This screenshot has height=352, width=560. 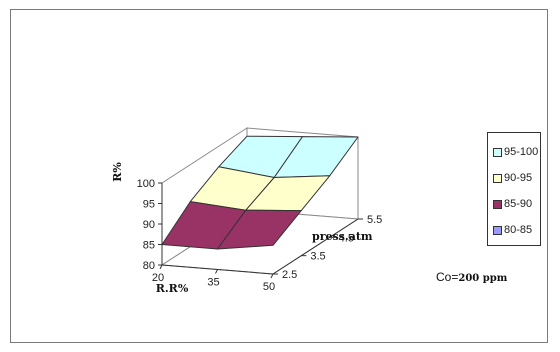 I want to click on z-tick-label: 100, so click(x=146, y=184).